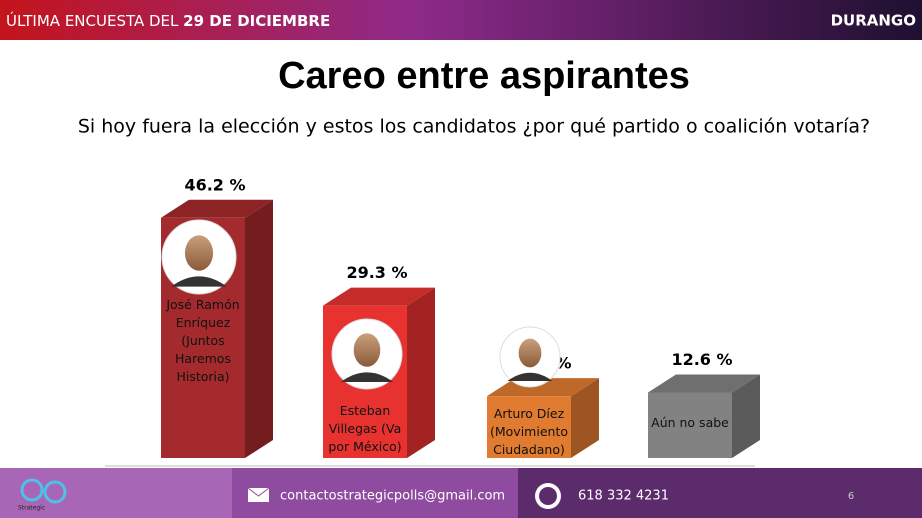 The width and height of the screenshot is (922, 518). Describe the element at coordinates (116, 493) in the screenshot. I see `footer-left` at that location.